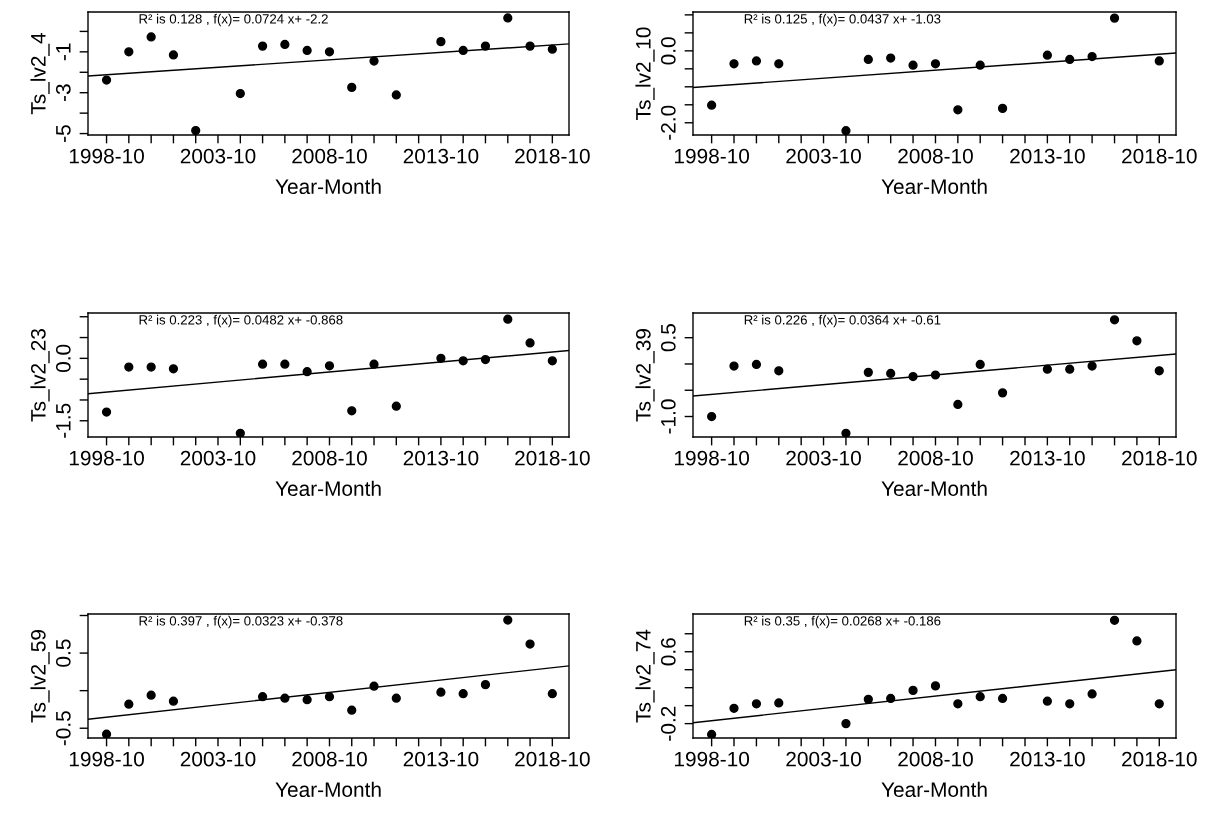  Describe the element at coordinates (63, 133) in the screenshot. I see `y-tick-label: -5` at that location.